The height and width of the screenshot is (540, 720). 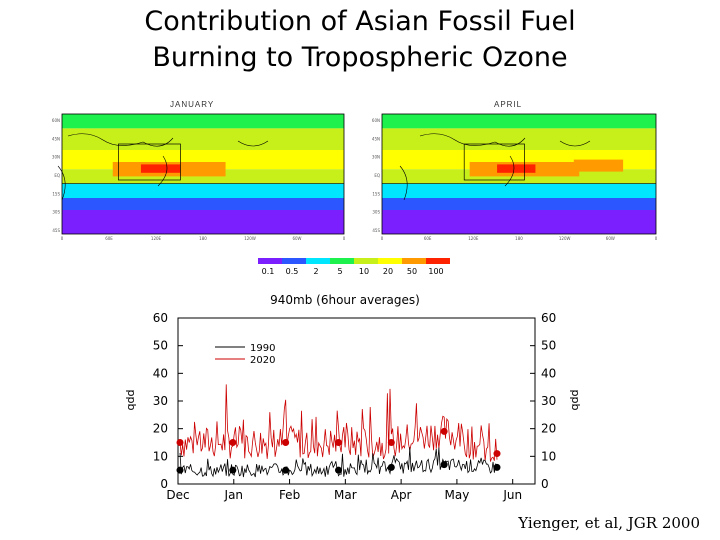 I want to click on legend-label-1990: 1990, so click(x=262, y=348).